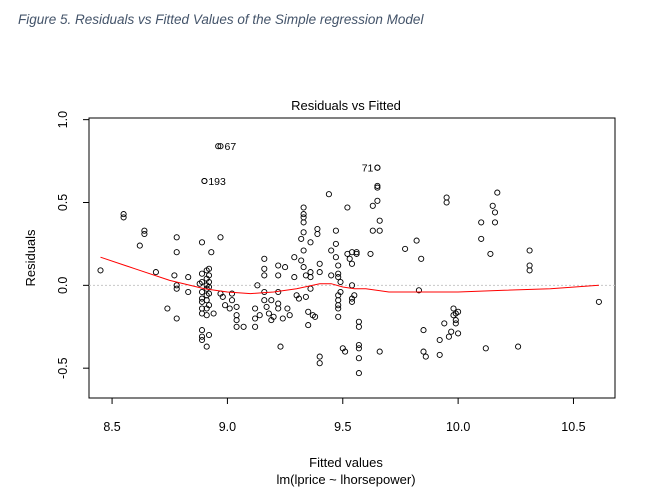 The height and width of the screenshot is (498, 672). Describe the element at coordinates (458, 427) in the screenshot. I see `x-tick-label: 10.0` at that location.